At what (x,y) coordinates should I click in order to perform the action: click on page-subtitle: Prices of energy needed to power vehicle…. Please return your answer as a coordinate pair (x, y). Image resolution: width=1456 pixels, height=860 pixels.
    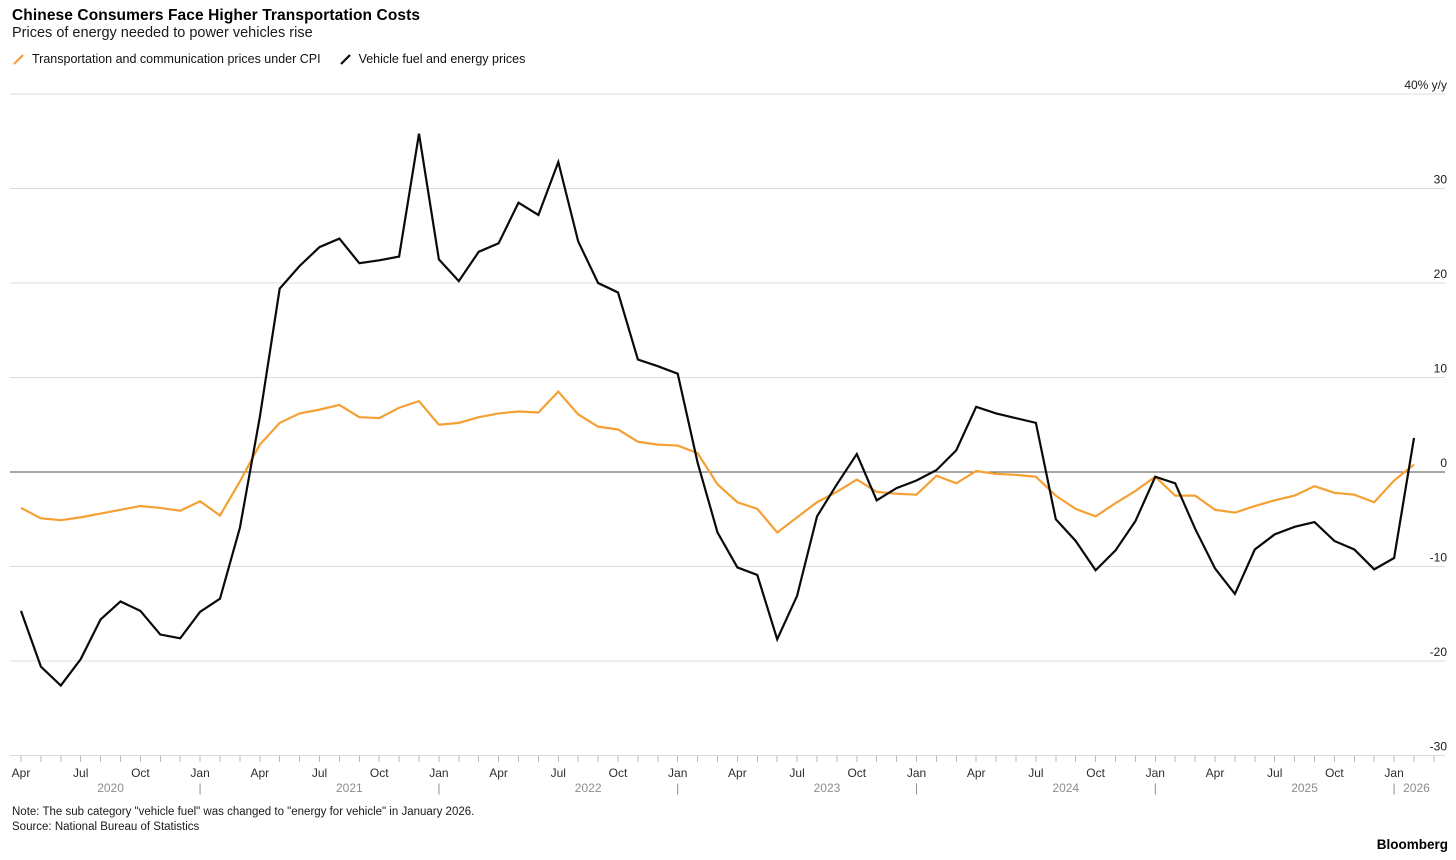
    Looking at the image, I should click on (162, 33).